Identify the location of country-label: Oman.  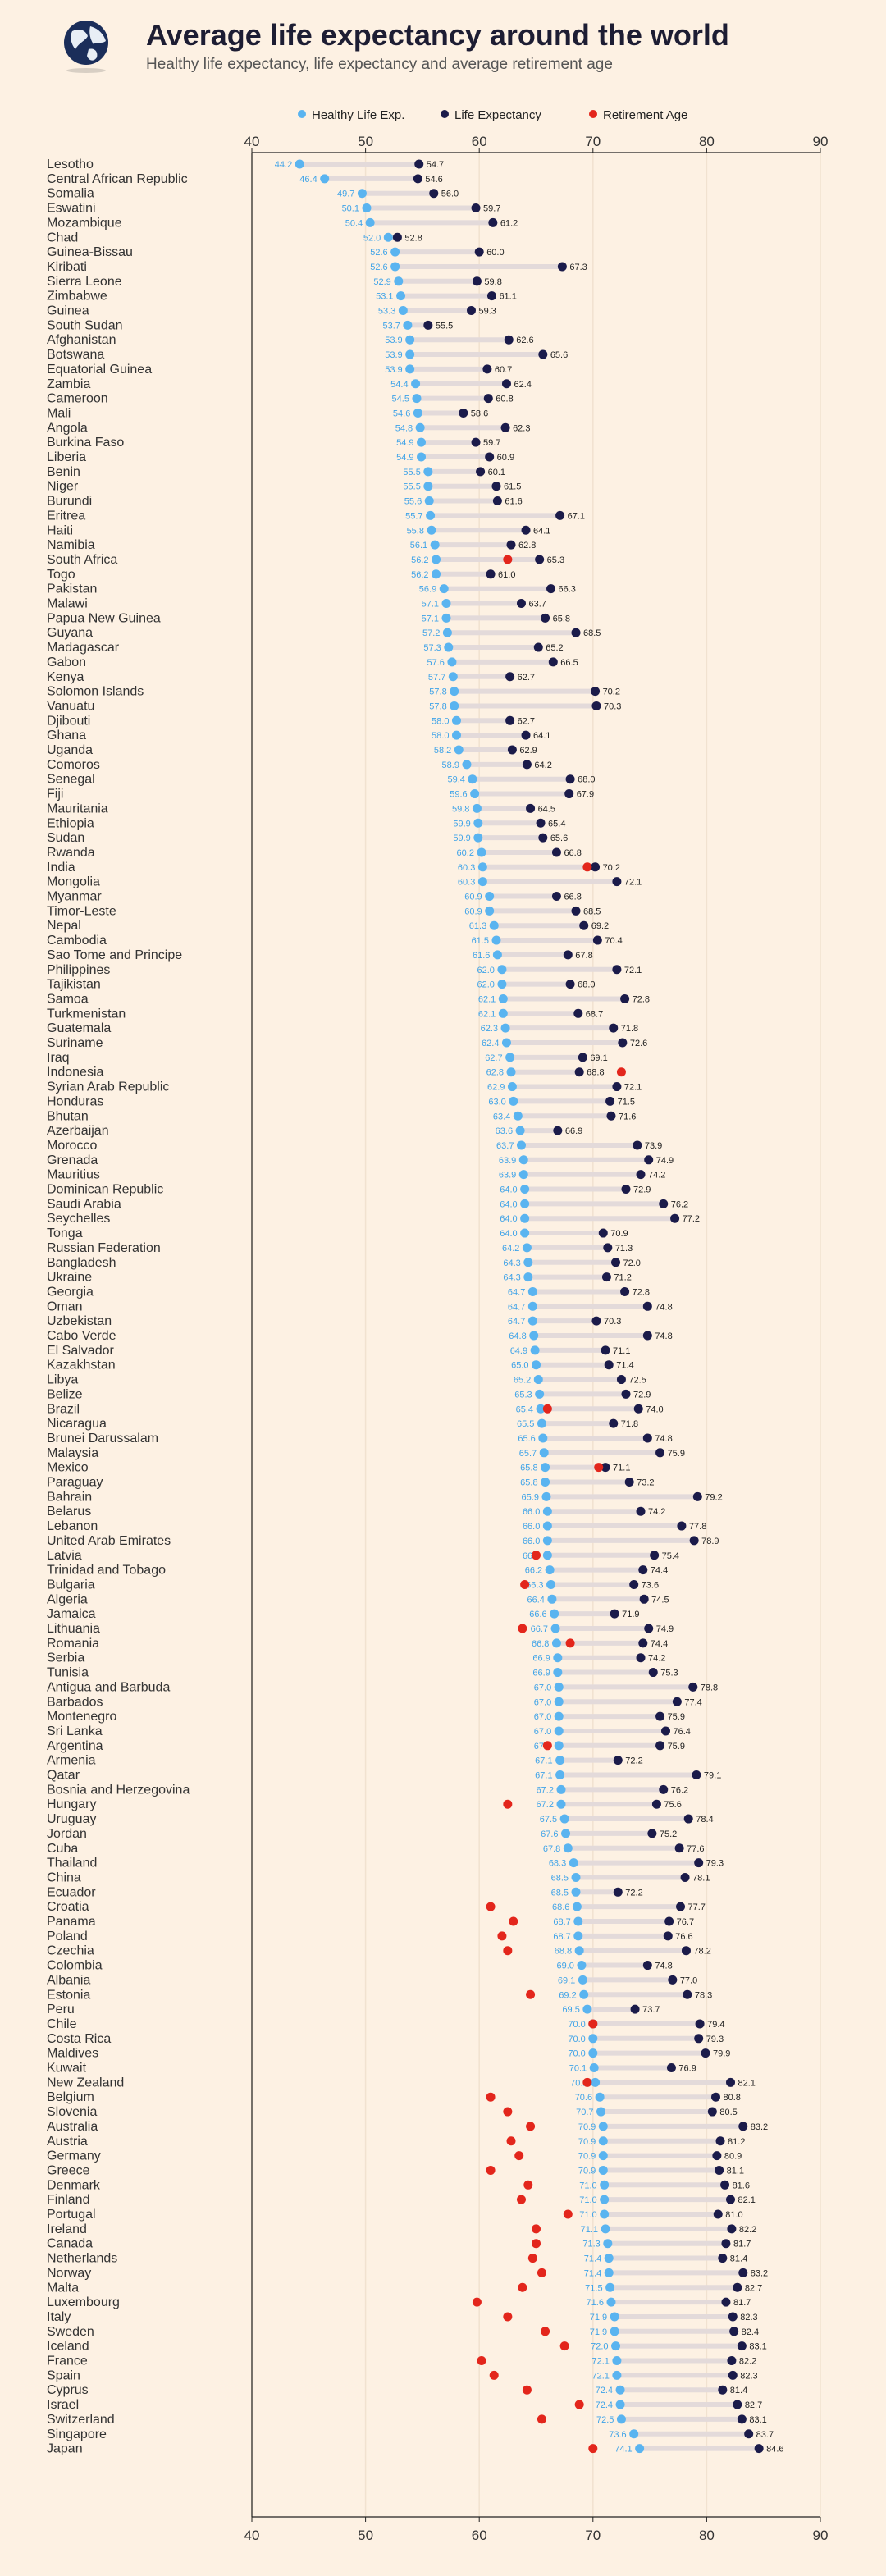
(65, 1306).